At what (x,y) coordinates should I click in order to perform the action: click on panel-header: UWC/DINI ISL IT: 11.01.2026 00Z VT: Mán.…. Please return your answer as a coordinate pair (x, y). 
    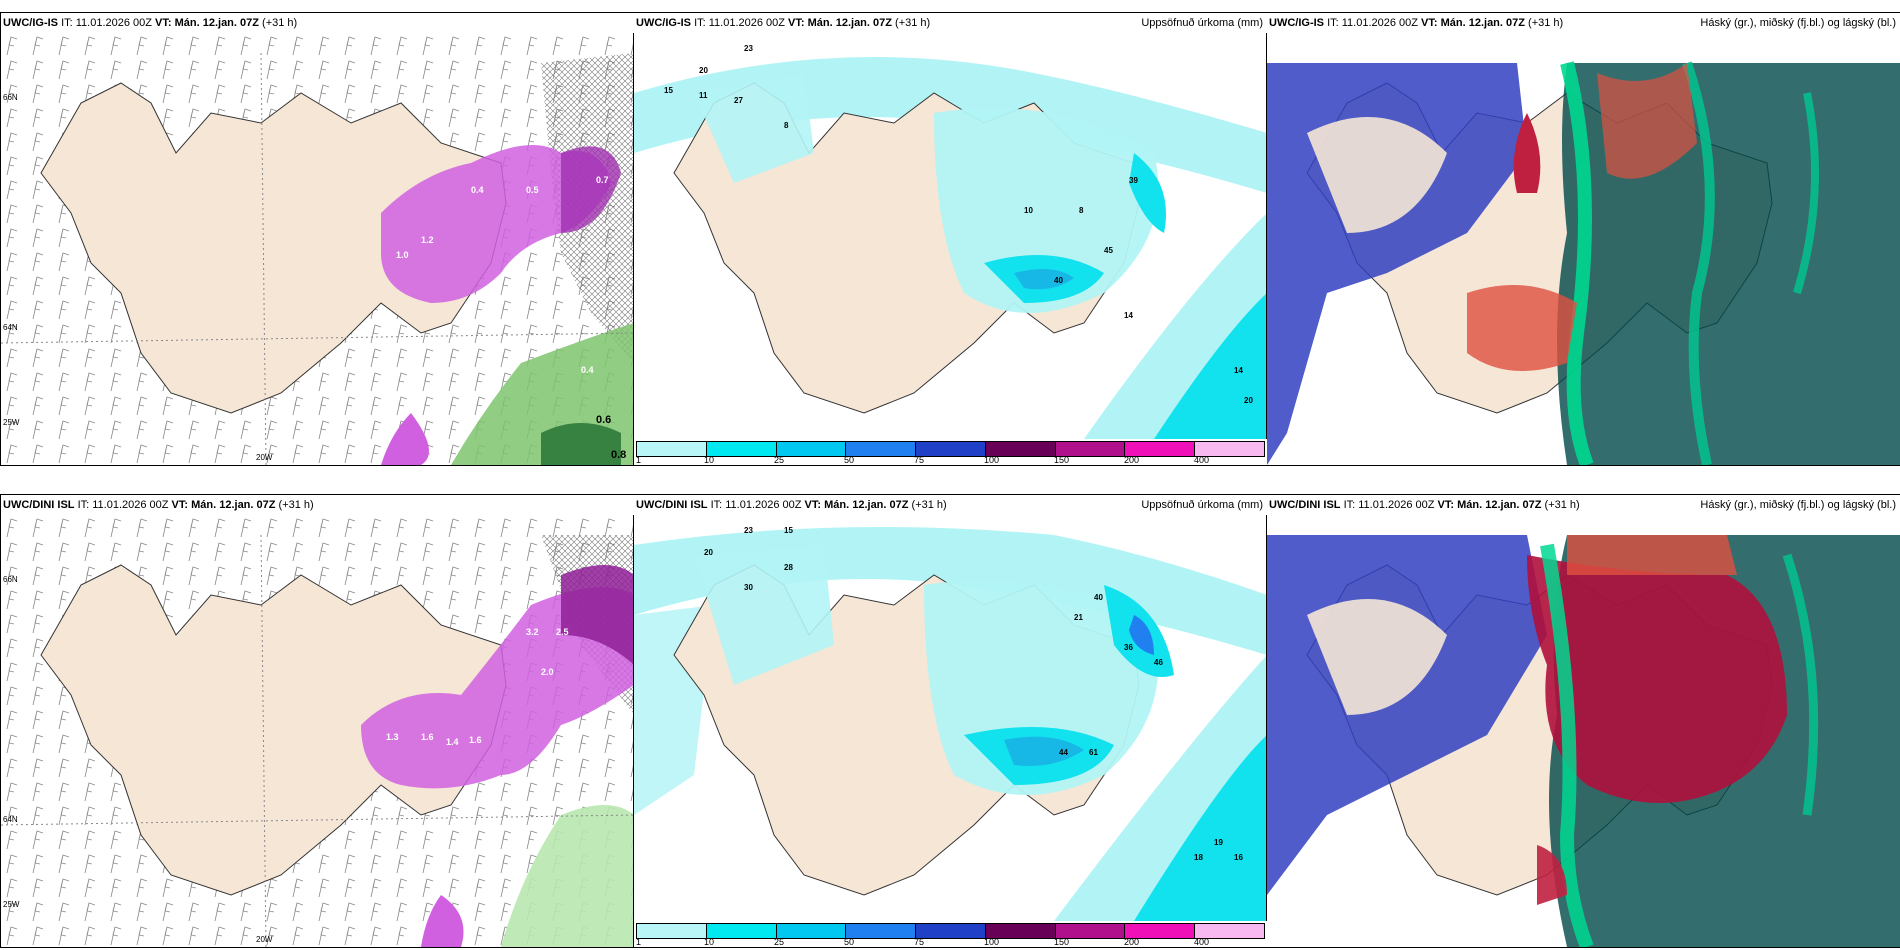
    Looking at the image, I should click on (950, 505).